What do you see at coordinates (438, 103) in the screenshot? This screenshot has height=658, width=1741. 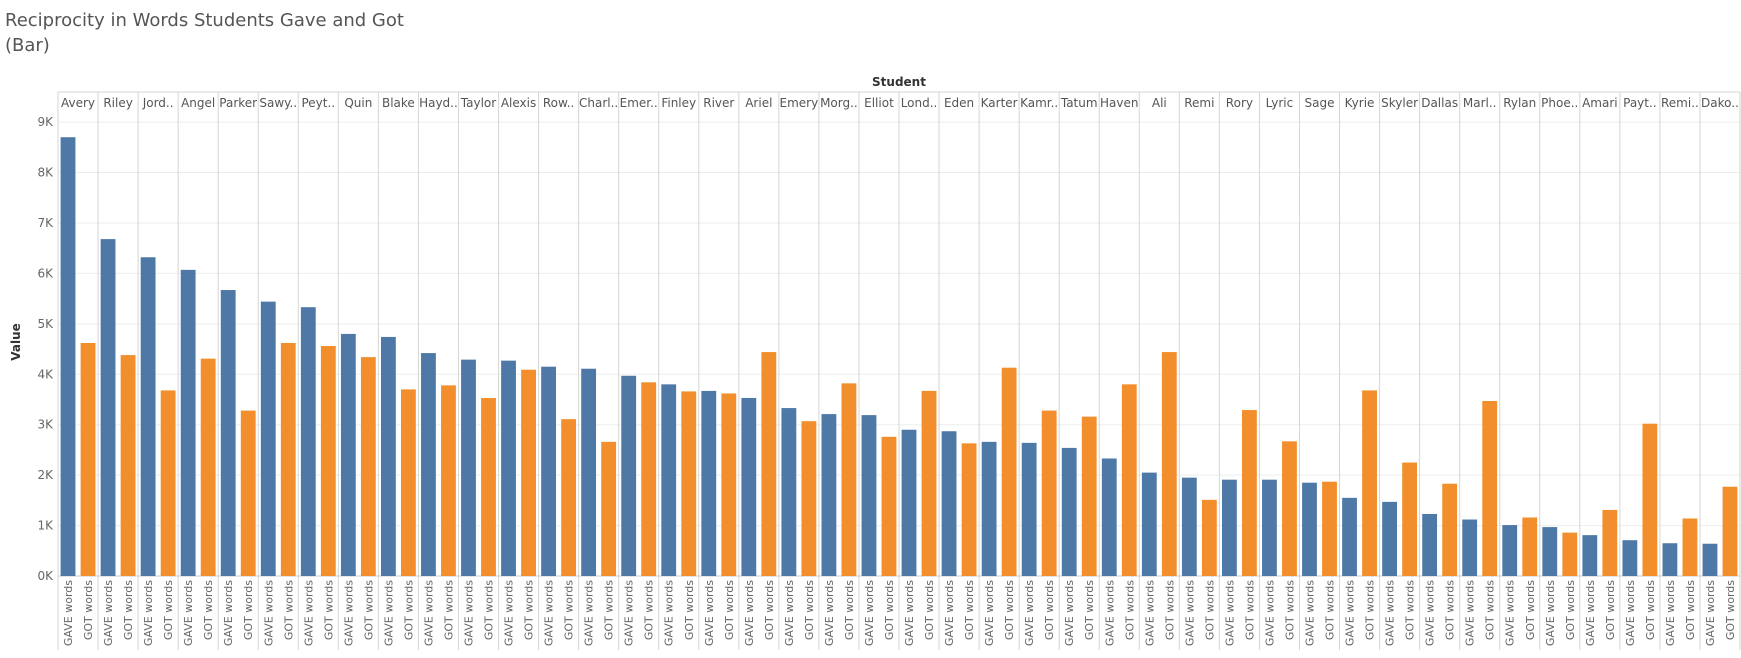 I see `category-header: Hayd..` at bounding box center [438, 103].